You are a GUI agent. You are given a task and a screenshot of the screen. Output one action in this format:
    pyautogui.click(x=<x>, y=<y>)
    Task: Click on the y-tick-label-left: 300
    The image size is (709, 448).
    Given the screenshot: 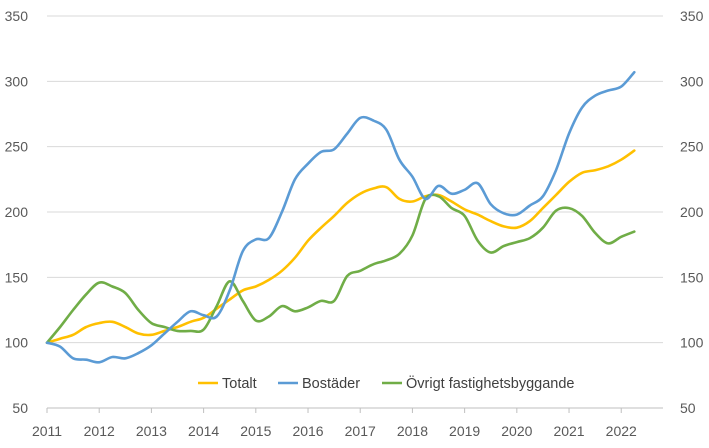 What is the action you would take?
    pyautogui.click(x=17, y=81)
    